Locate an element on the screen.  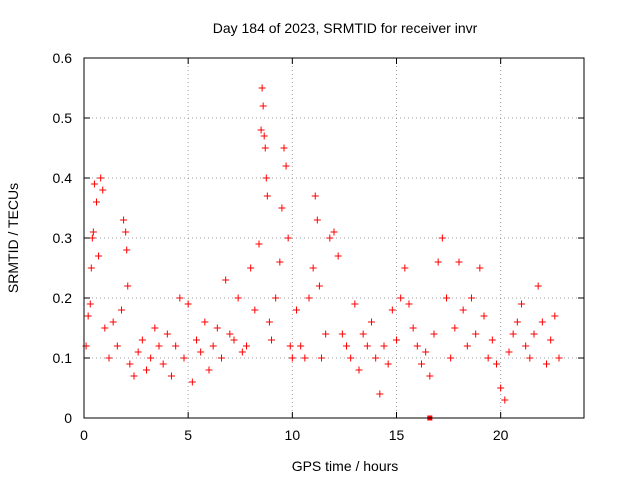
x-axis-label: GPS time / hours is located at coordinates (345, 466).